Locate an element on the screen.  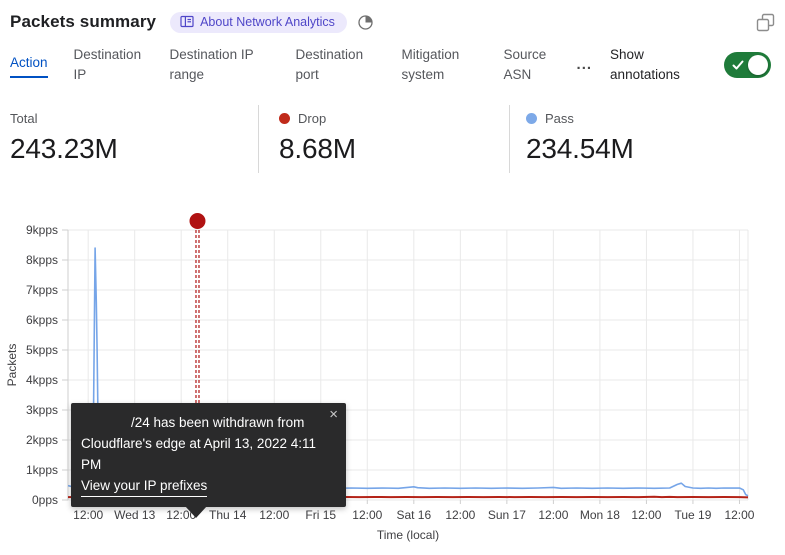
time-period-icon is located at coordinates (365, 22).